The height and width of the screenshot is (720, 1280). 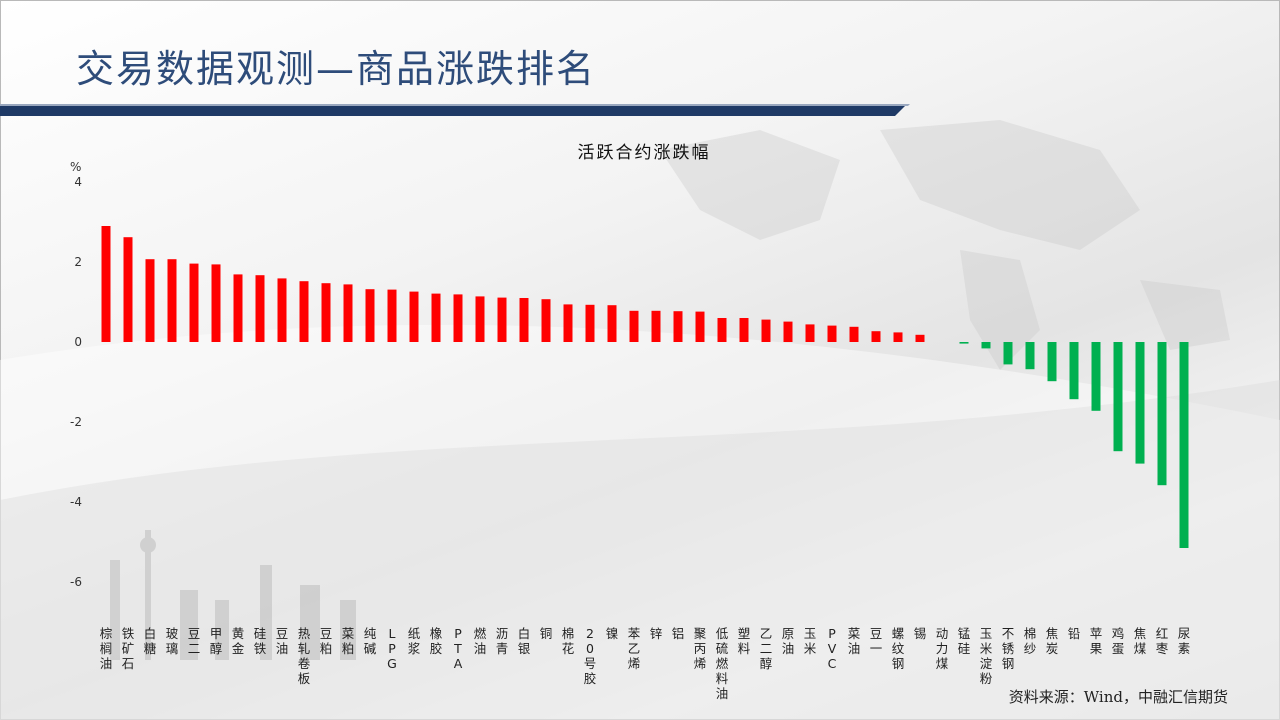 What do you see at coordinates (788, 641) in the screenshot?
I see `x-category-label: 原油` at bounding box center [788, 641].